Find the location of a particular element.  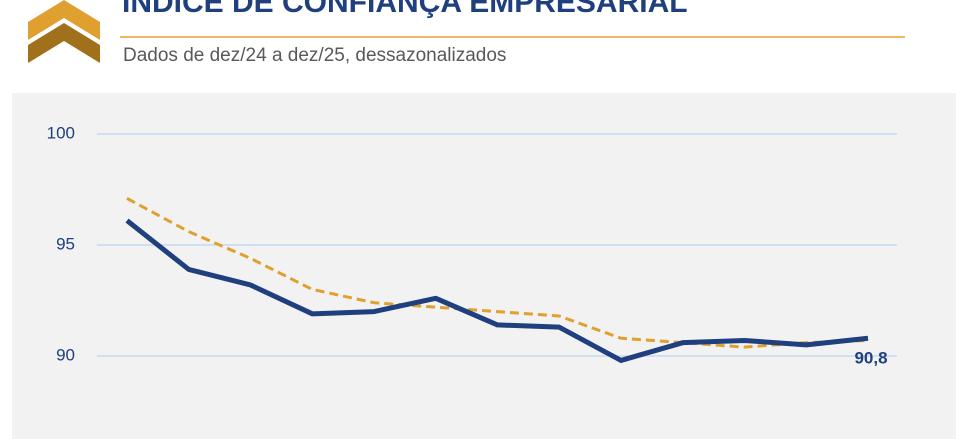

logo is located at coordinates (64, 31).